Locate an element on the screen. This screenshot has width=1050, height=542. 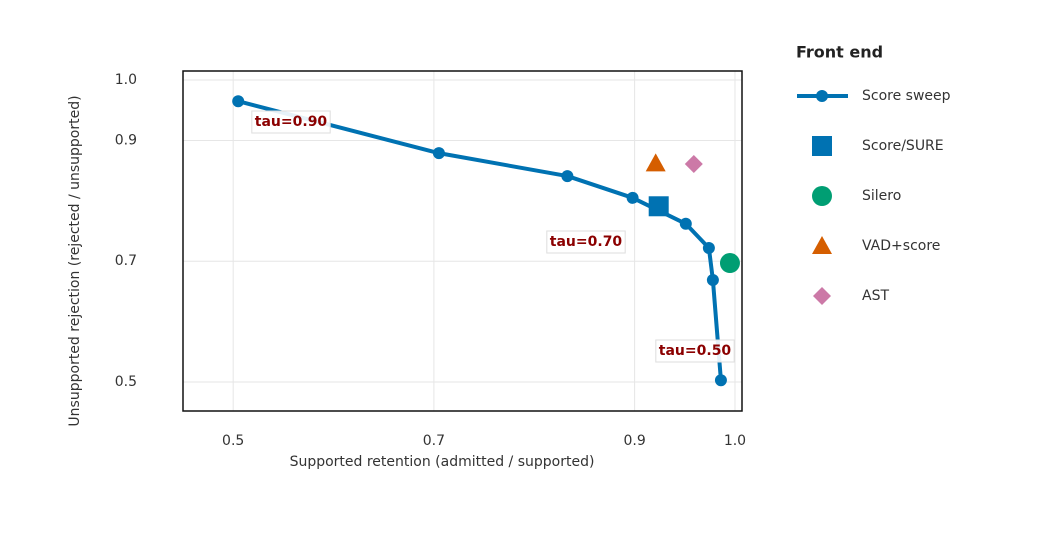
y-tick-label: 0.7 is located at coordinates (126, 261).